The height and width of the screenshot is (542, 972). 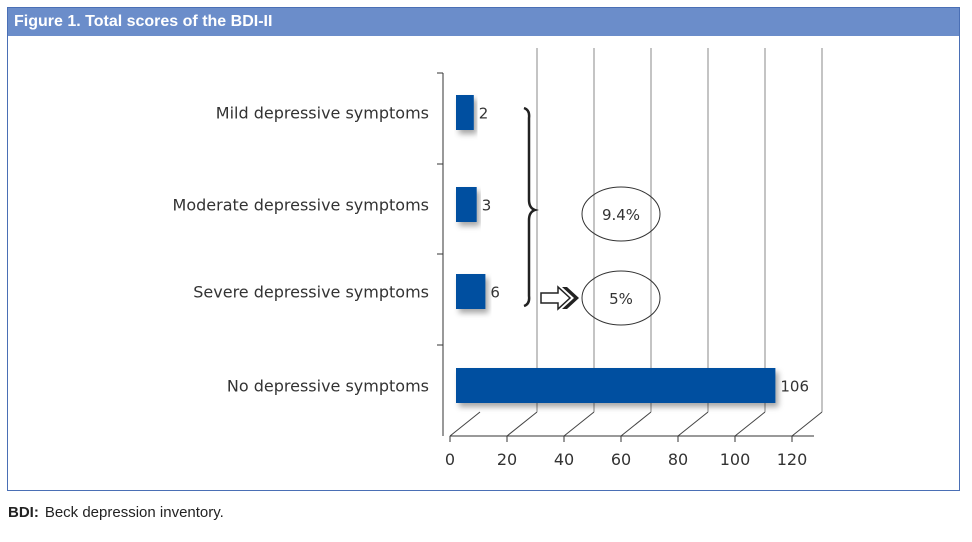 What do you see at coordinates (484, 114) in the screenshot?
I see `data-label: 2` at bounding box center [484, 114].